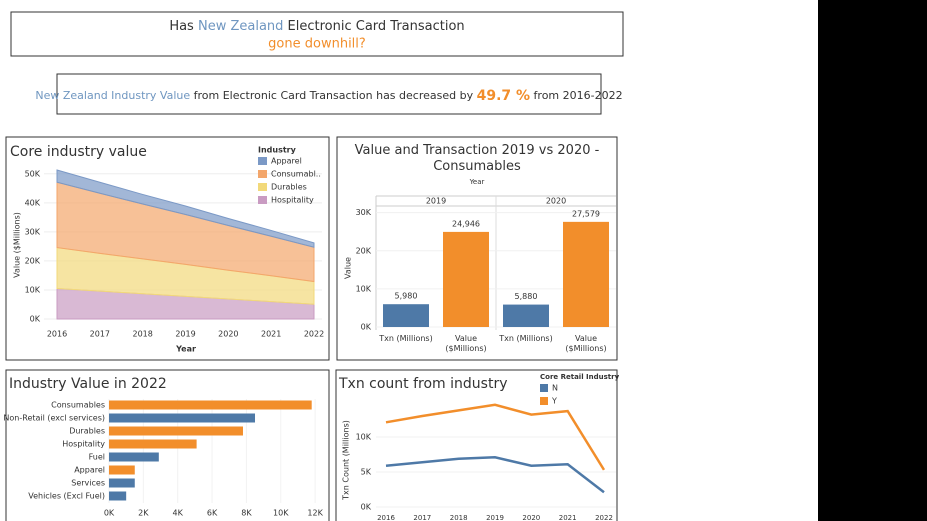 The width and height of the screenshot is (927, 521). What do you see at coordinates (17, 245) in the screenshot?
I see `y-axis-title: Value ($Millions)` at bounding box center [17, 245].